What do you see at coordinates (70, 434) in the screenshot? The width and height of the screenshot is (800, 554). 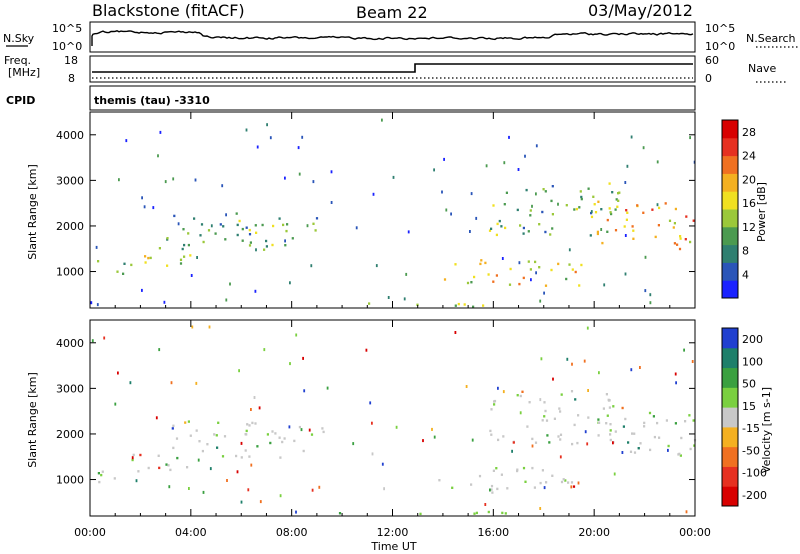 I see `y-tick-label: 2000` at bounding box center [70, 434].